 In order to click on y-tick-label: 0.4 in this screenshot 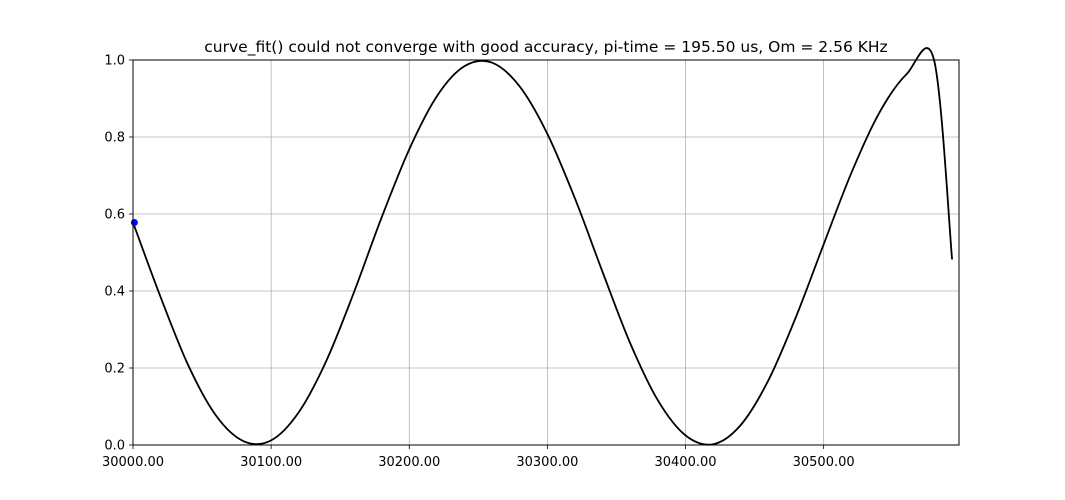, I will do `click(114, 292)`.